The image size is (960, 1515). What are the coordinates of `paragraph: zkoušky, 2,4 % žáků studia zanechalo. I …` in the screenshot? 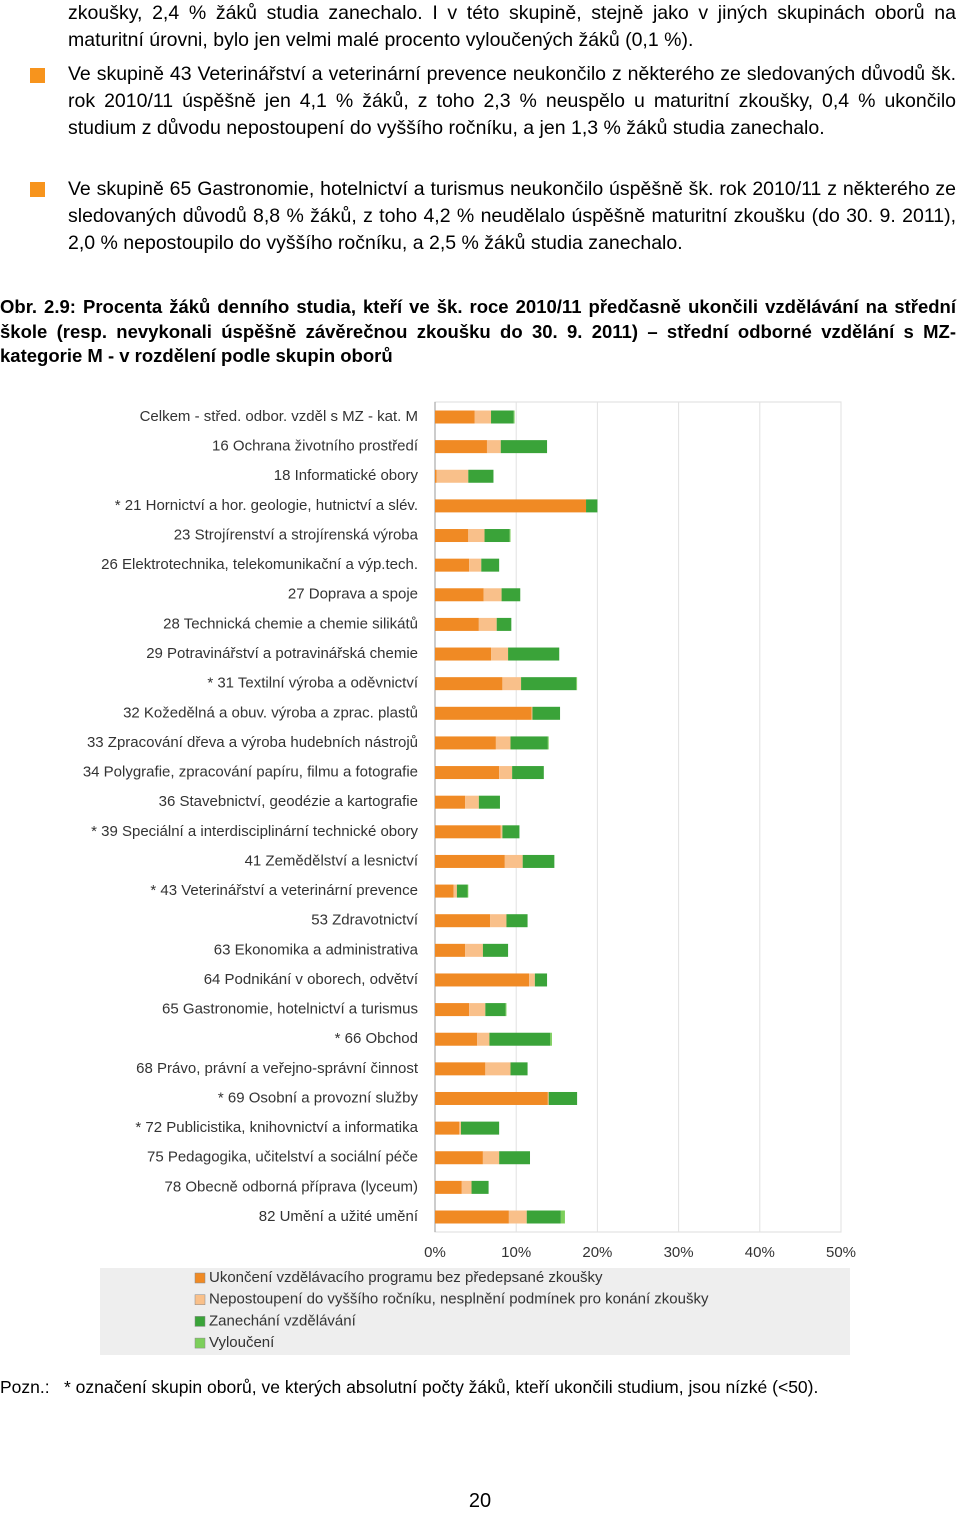 It's located at (512, 26).